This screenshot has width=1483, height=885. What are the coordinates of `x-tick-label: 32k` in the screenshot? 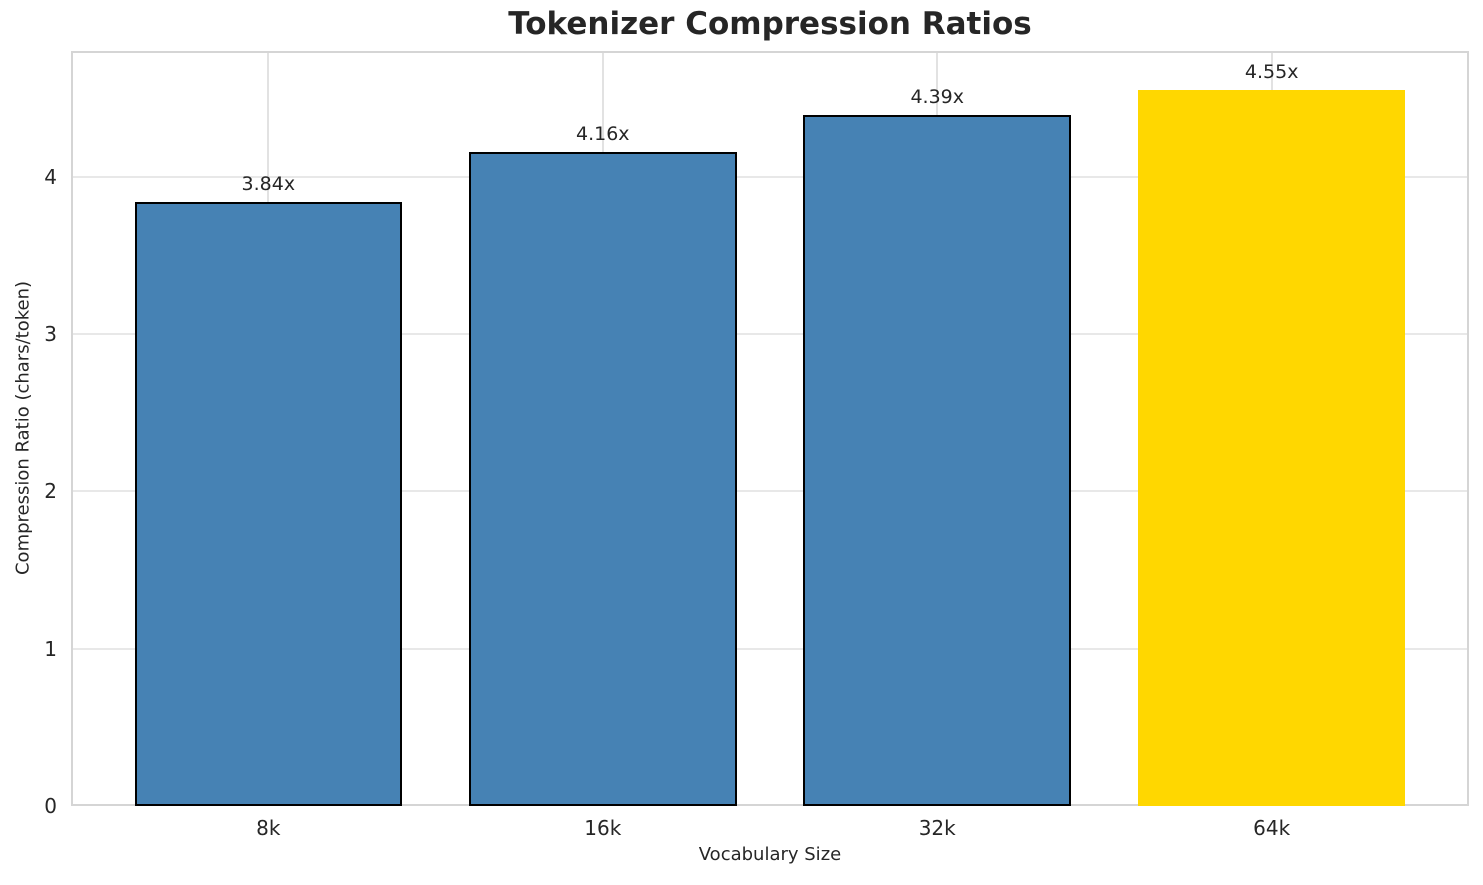 It's located at (937, 828).